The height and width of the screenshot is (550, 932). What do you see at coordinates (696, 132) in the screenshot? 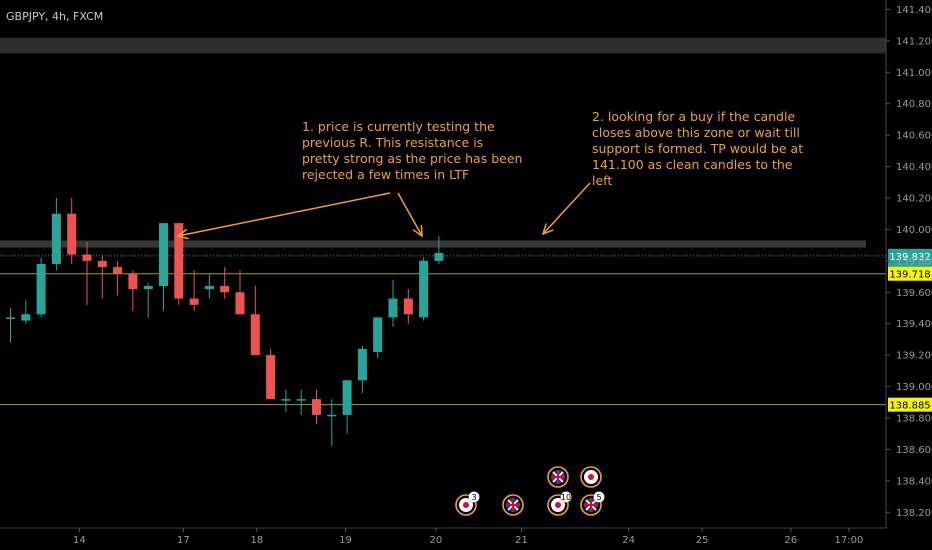
I see `annotation-line: closes above this zone or wait till` at bounding box center [696, 132].